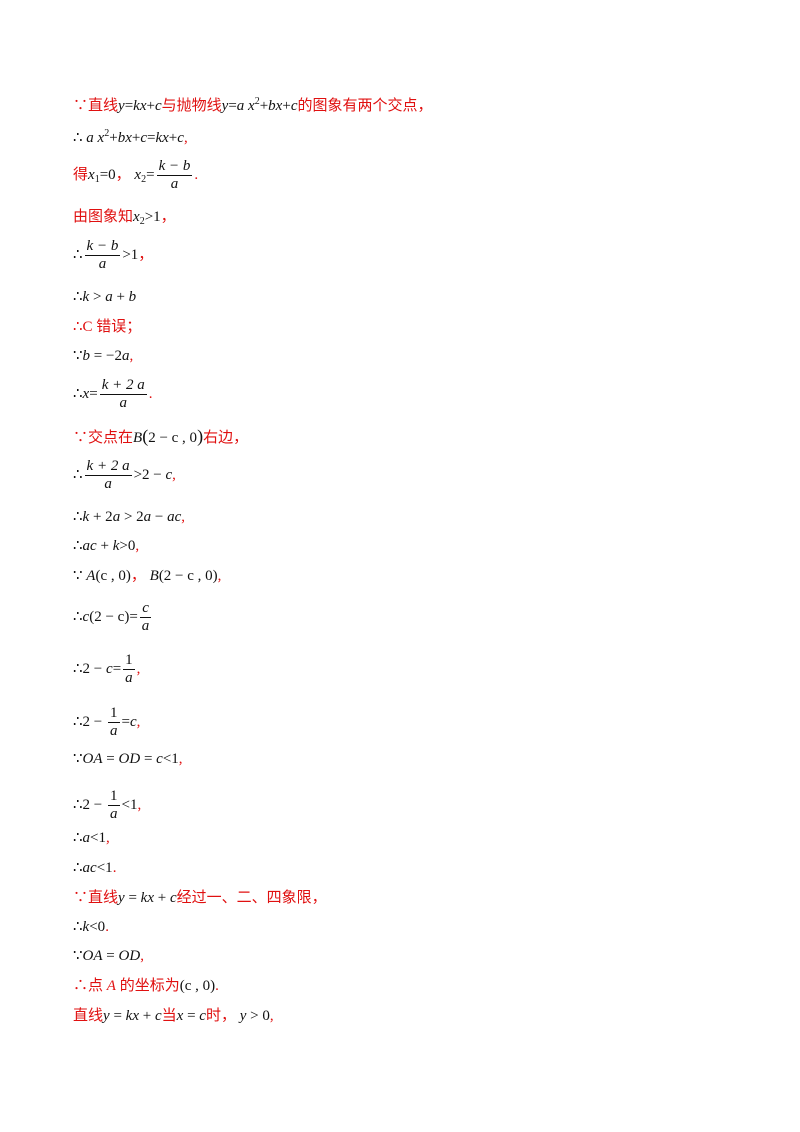 This screenshot has height=1132, width=800. Describe the element at coordinates (253, 106) in the screenshot. I see `line-1: ∵直线y=kx+c与抛物线y=a x2+bx+c的图象有两个交点，` at that location.